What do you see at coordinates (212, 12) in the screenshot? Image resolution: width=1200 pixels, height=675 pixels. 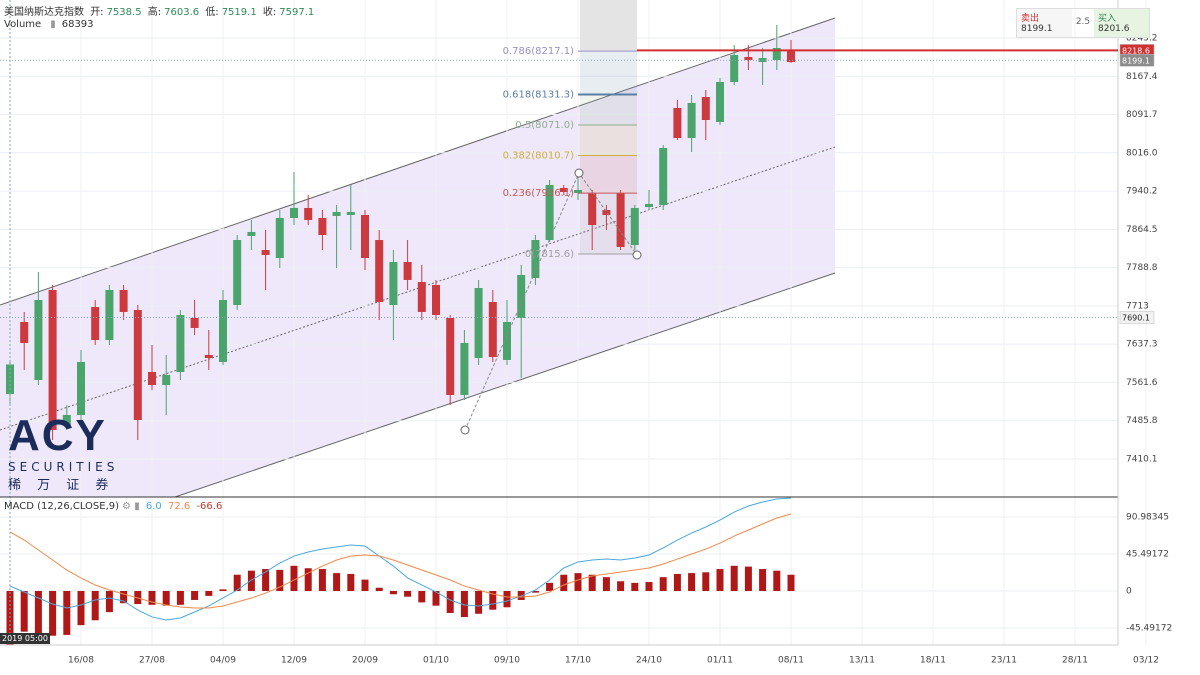 I see `ohlc-label: 低:` at bounding box center [212, 12].